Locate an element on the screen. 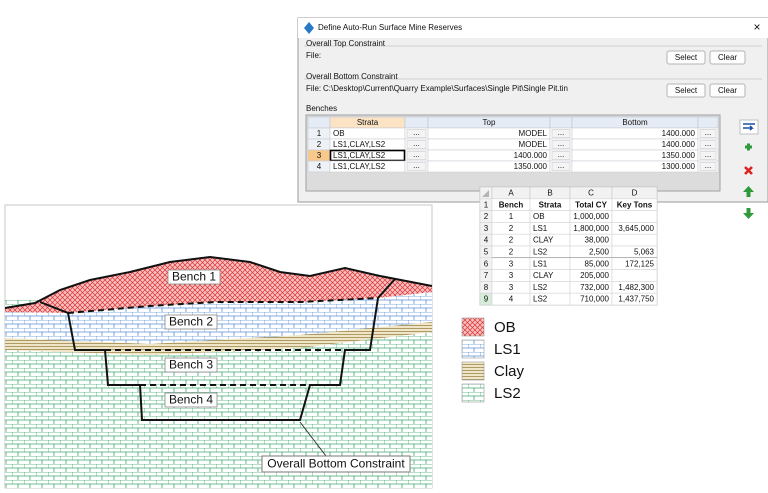  add-button is located at coordinates (748, 147).